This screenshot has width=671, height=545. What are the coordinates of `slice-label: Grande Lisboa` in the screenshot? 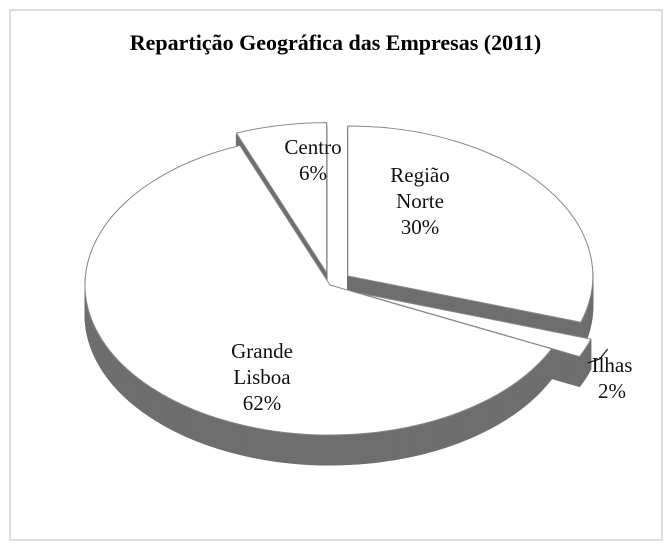 It's located at (262, 364).